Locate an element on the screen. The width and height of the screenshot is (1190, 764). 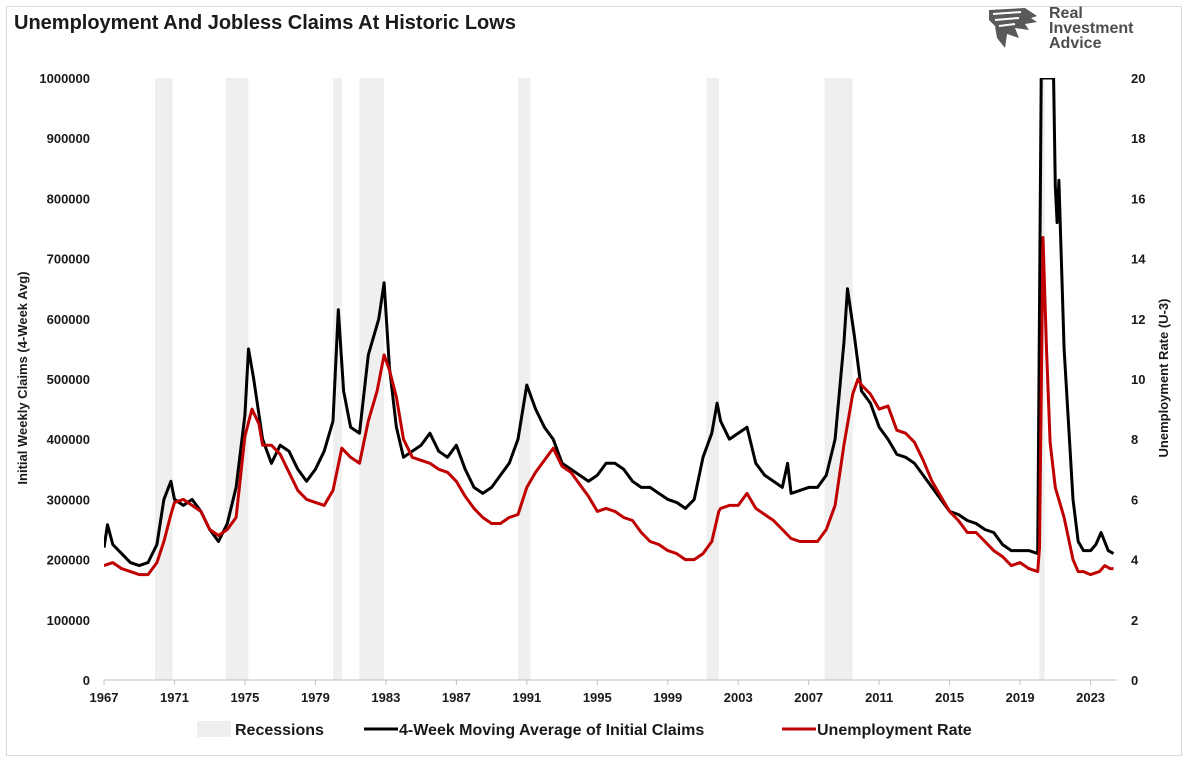
y-left-tick-0: 0 is located at coordinates (86, 680).